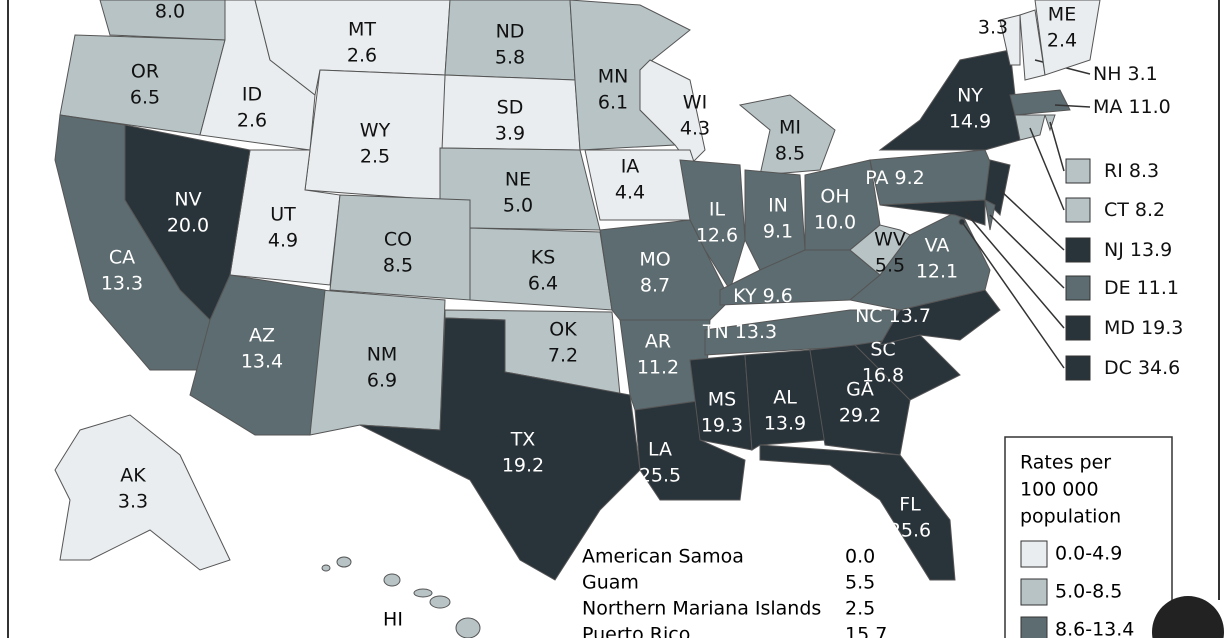  I want to click on territory-value: 15.7, so click(866, 631).